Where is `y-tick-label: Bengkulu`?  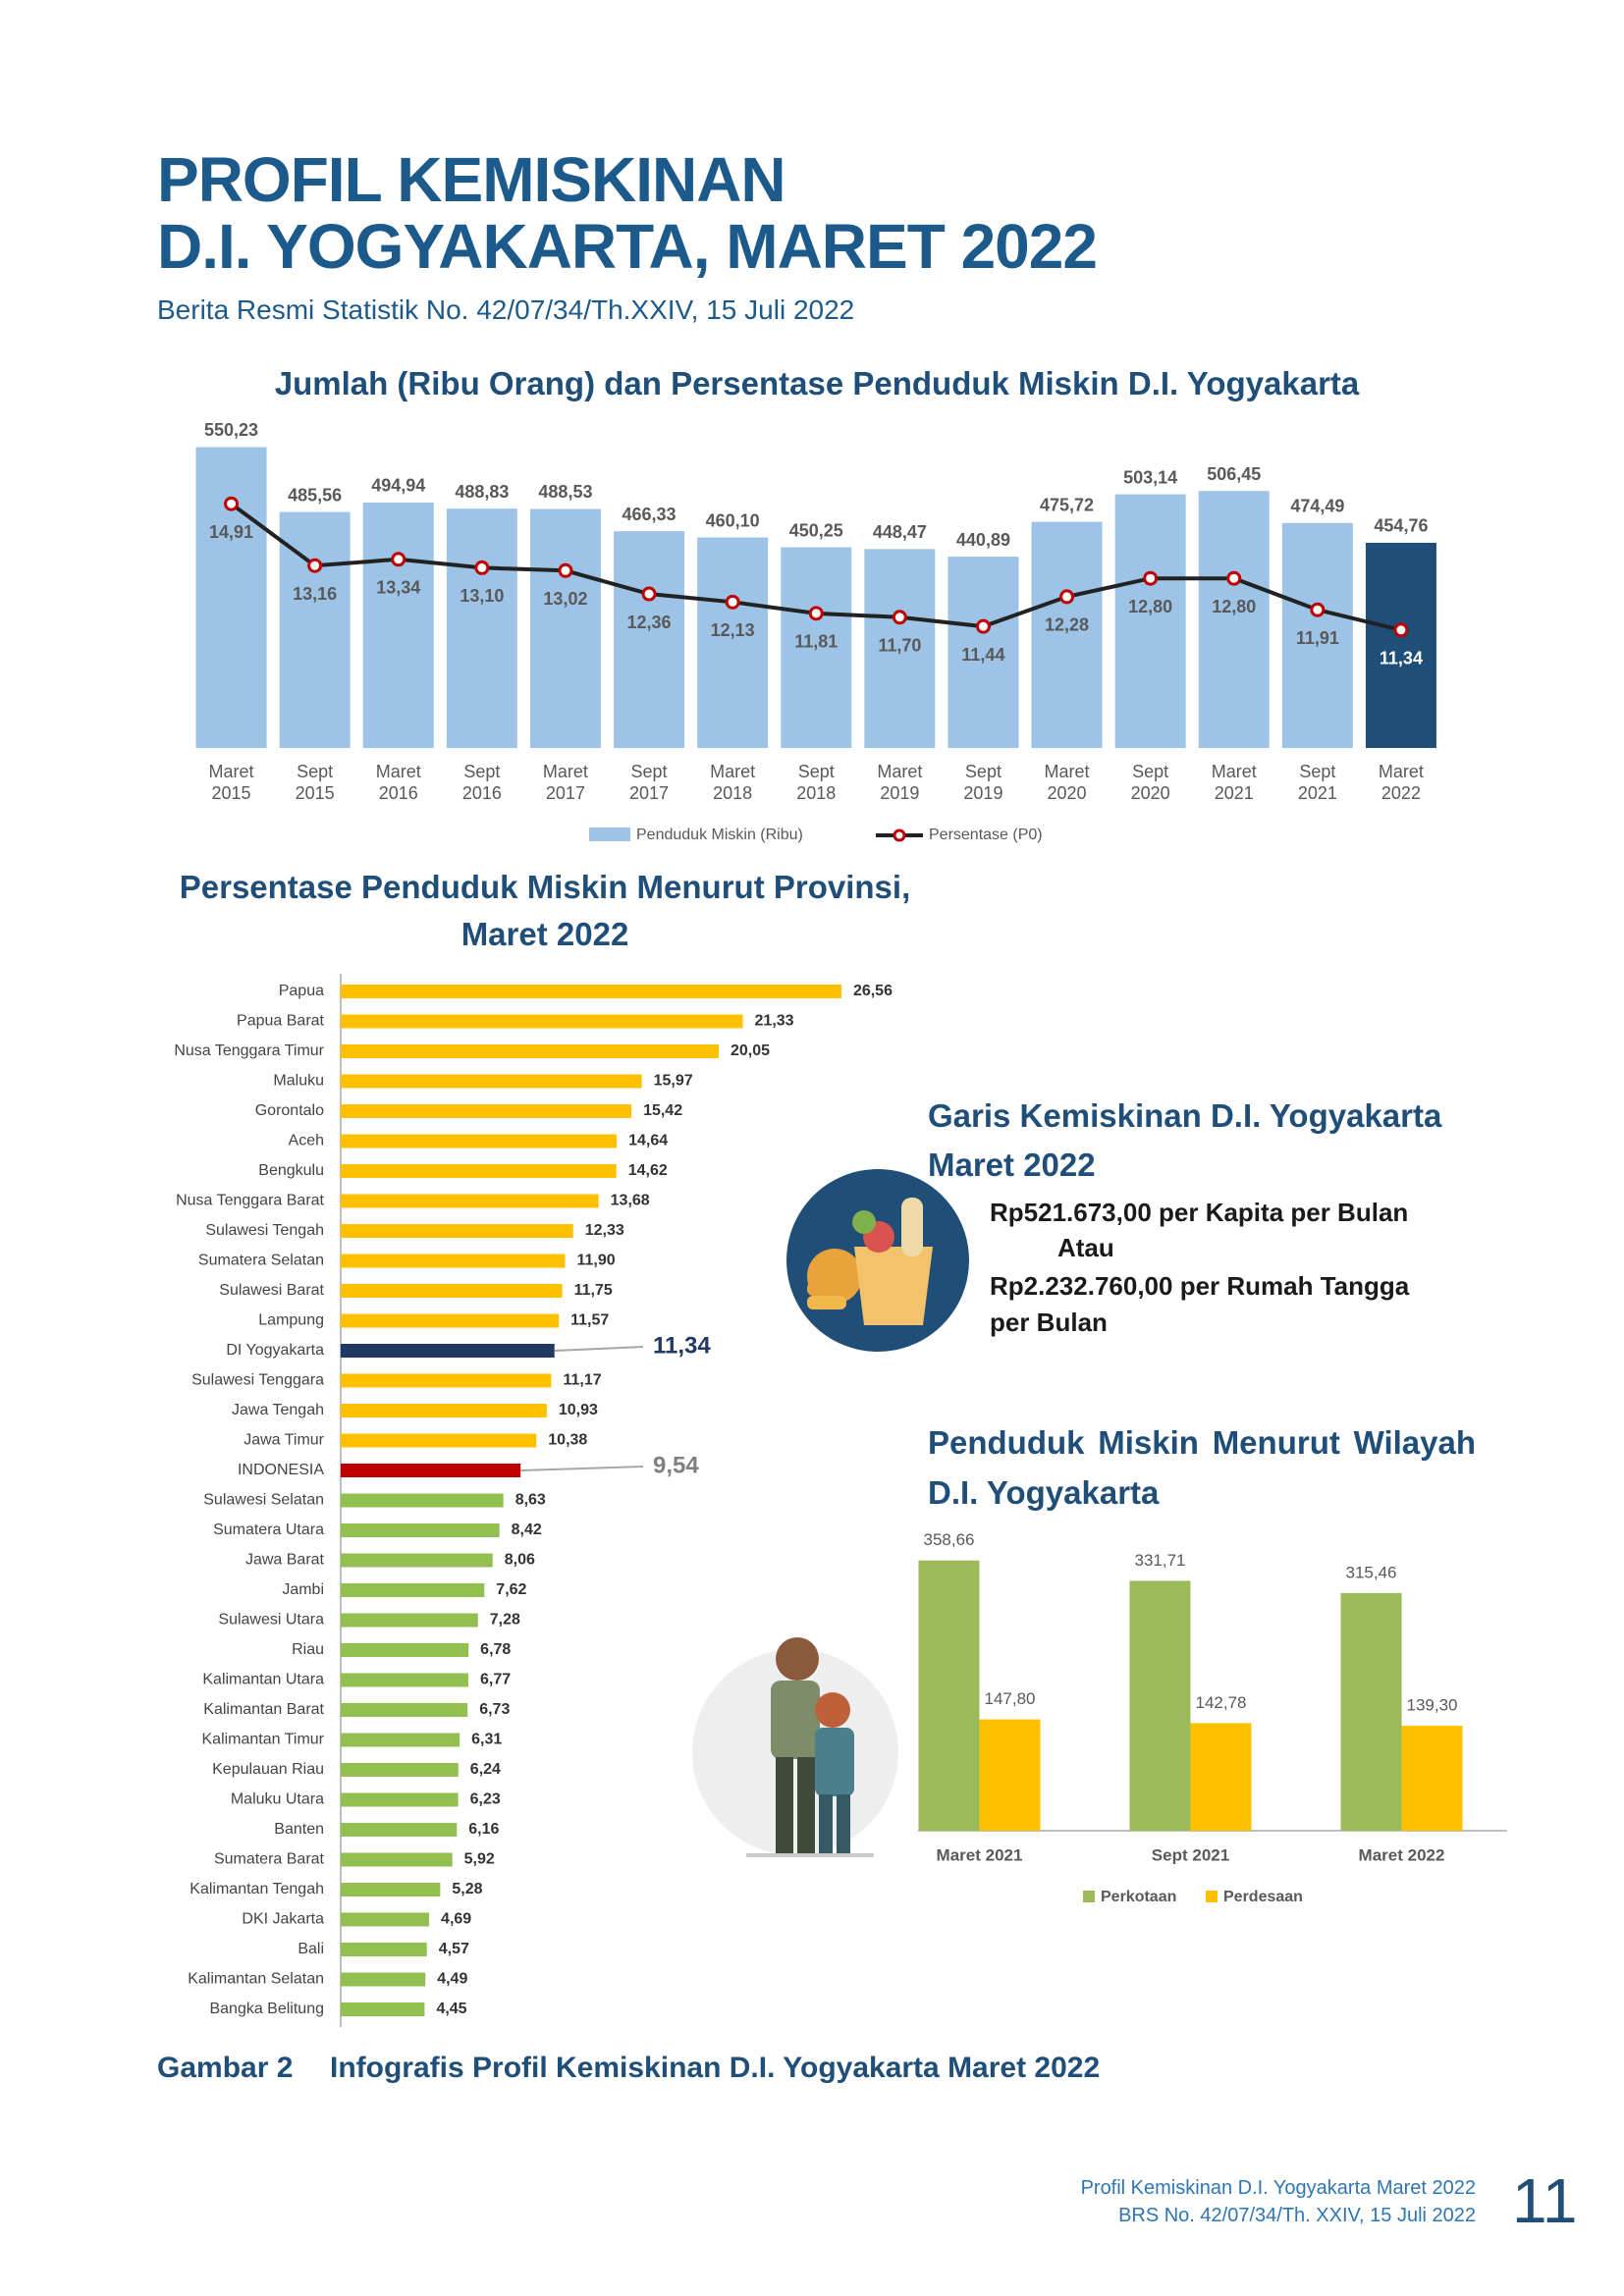 y-tick-label: Bengkulu is located at coordinates (291, 1170).